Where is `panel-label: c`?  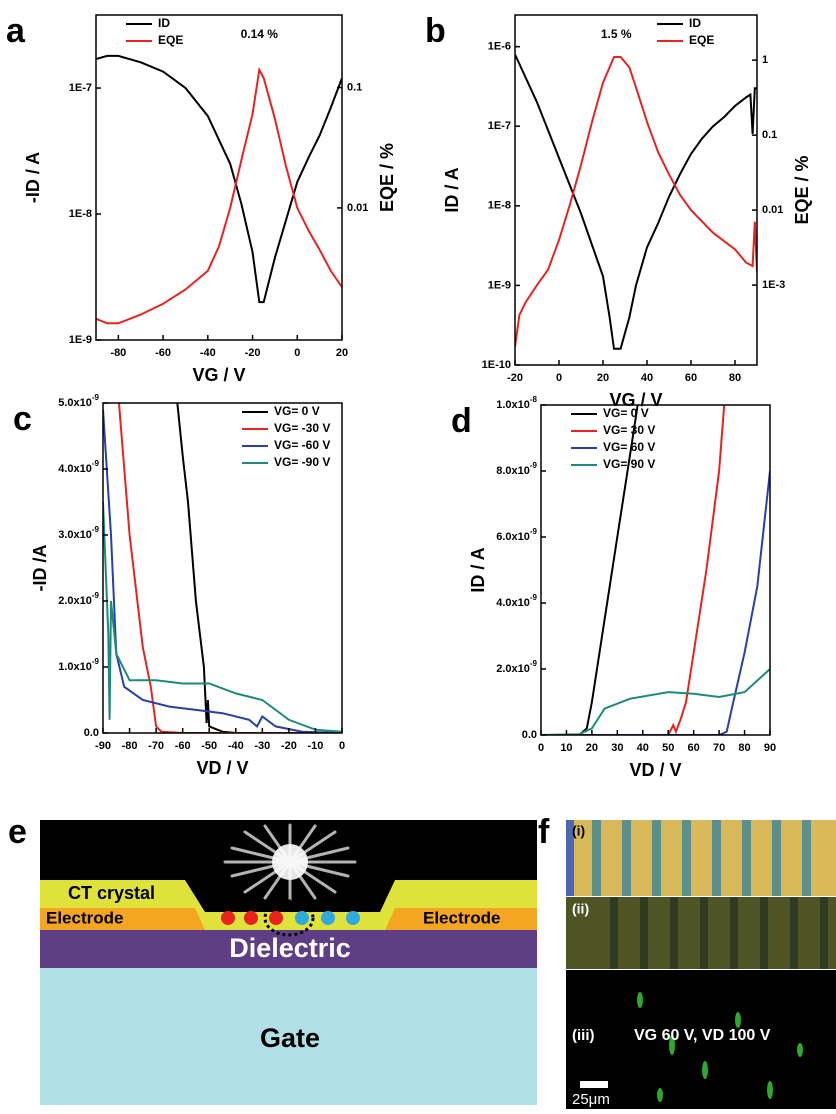
panel-label: c is located at coordinates (22, 419).